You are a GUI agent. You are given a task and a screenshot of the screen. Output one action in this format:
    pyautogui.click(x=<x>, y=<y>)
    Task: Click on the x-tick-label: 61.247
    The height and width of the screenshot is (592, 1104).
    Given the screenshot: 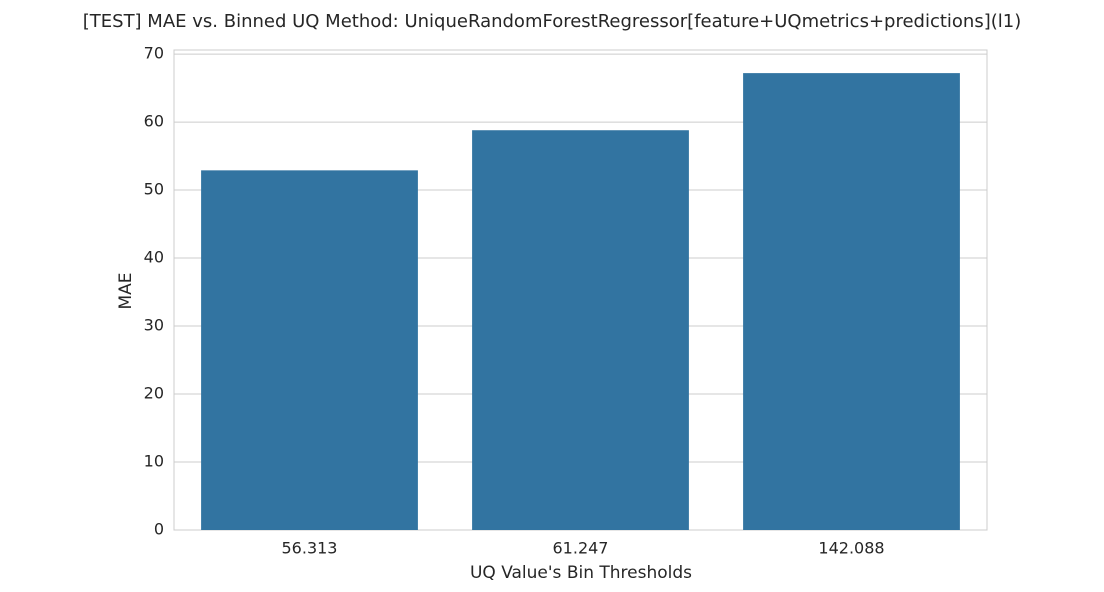 What is the action you would take?
    pyautogui.click(x=581, y=548)
    